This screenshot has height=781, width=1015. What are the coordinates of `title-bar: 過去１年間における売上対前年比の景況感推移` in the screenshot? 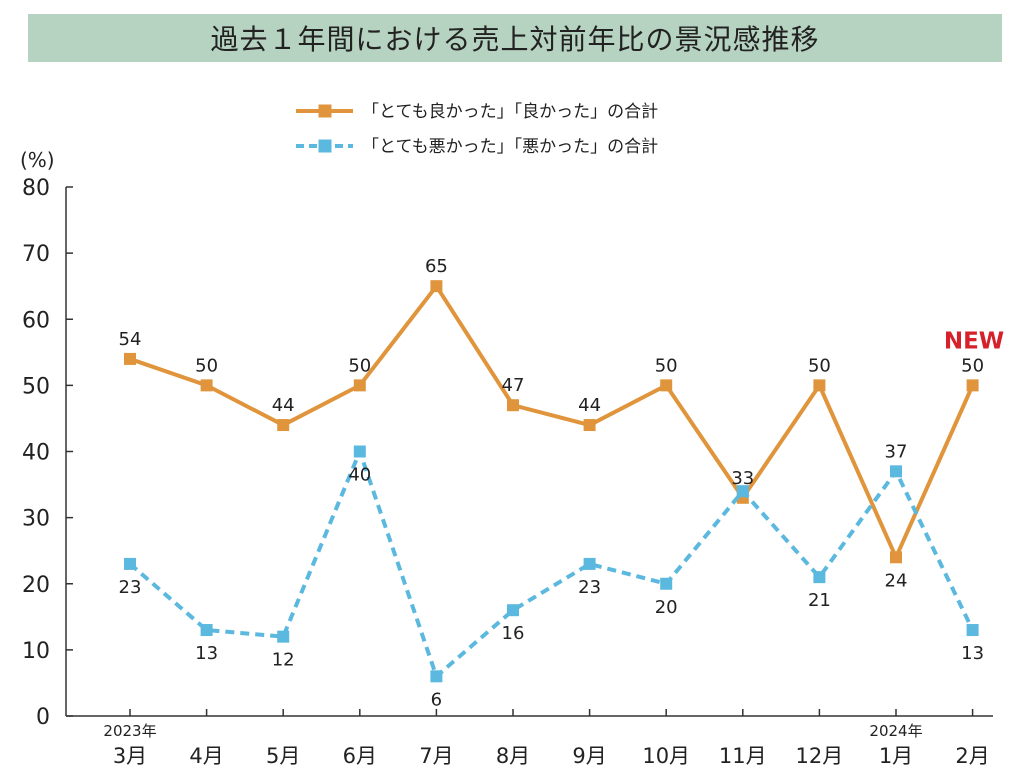 It's located at (515, 38).